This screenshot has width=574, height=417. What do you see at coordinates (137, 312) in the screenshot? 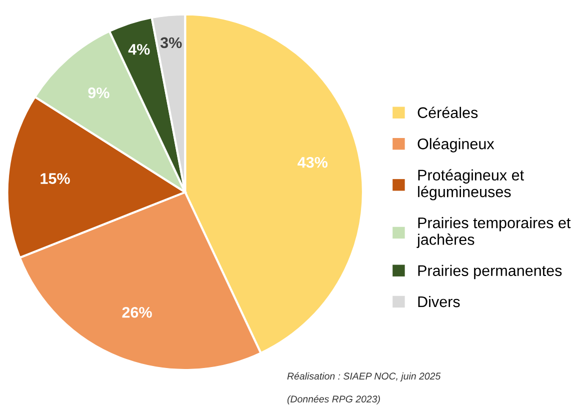
I see `data-label: 26%` at bounding box center [137, 312].